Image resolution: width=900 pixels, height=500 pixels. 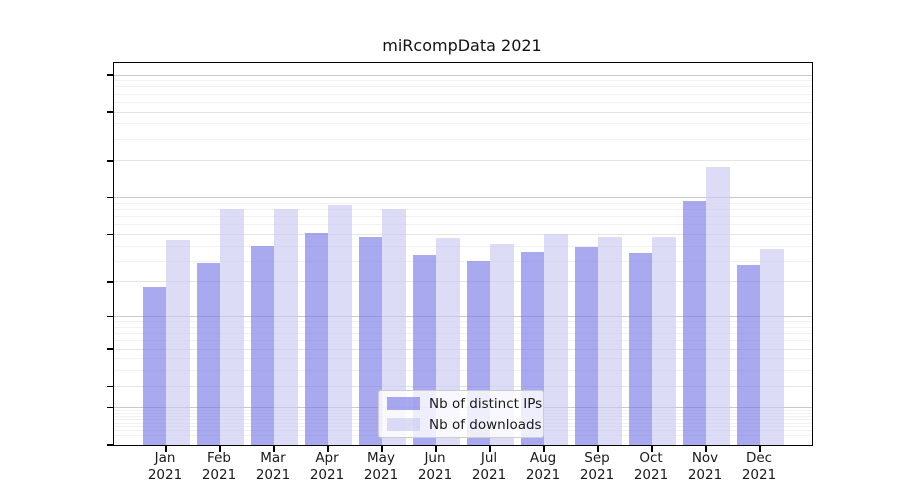 I want to click on bar-distinct-ips-may, so click(x=370, y=340).